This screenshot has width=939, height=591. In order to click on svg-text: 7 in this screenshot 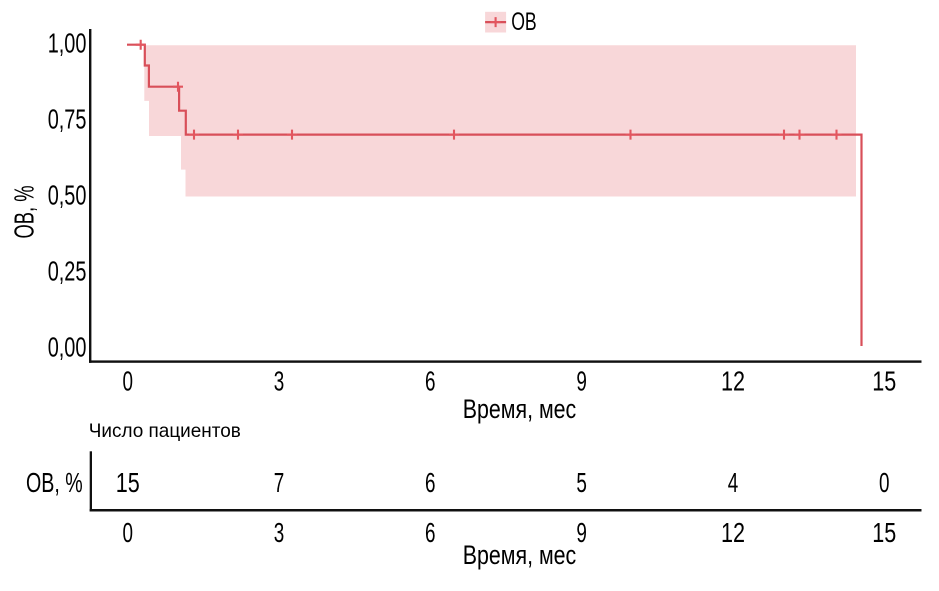, I will do `click(279, 482)`.